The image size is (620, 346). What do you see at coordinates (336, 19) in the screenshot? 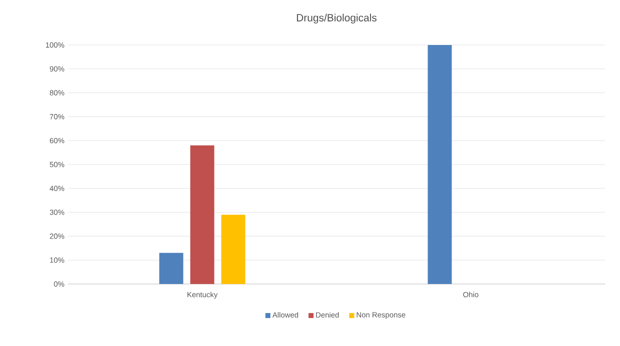
I see `chart-title: Drugs/Biologicals` at bounding box center [336, 19].